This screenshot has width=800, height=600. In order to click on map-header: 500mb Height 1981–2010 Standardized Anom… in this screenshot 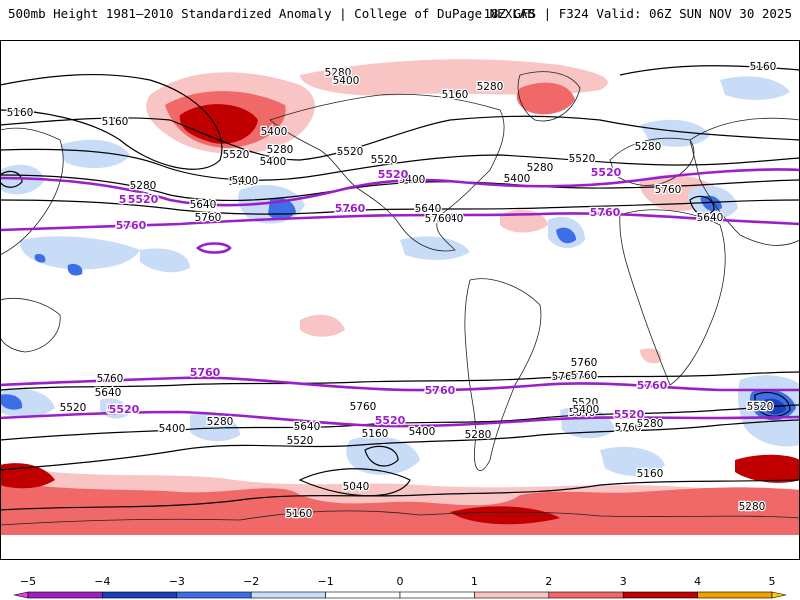, I will do `click(400, 15)`.